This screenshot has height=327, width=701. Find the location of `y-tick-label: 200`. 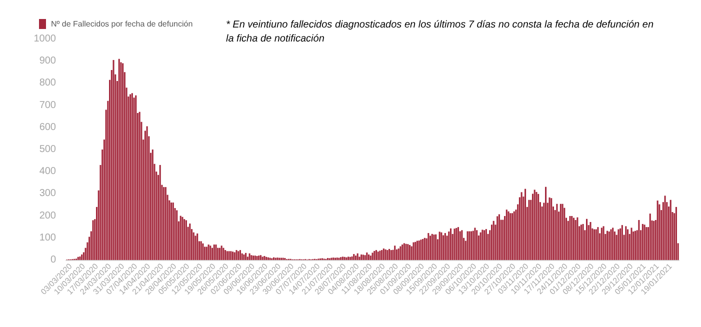

y-tick-label: 200 is located at coordinates (47, 216).